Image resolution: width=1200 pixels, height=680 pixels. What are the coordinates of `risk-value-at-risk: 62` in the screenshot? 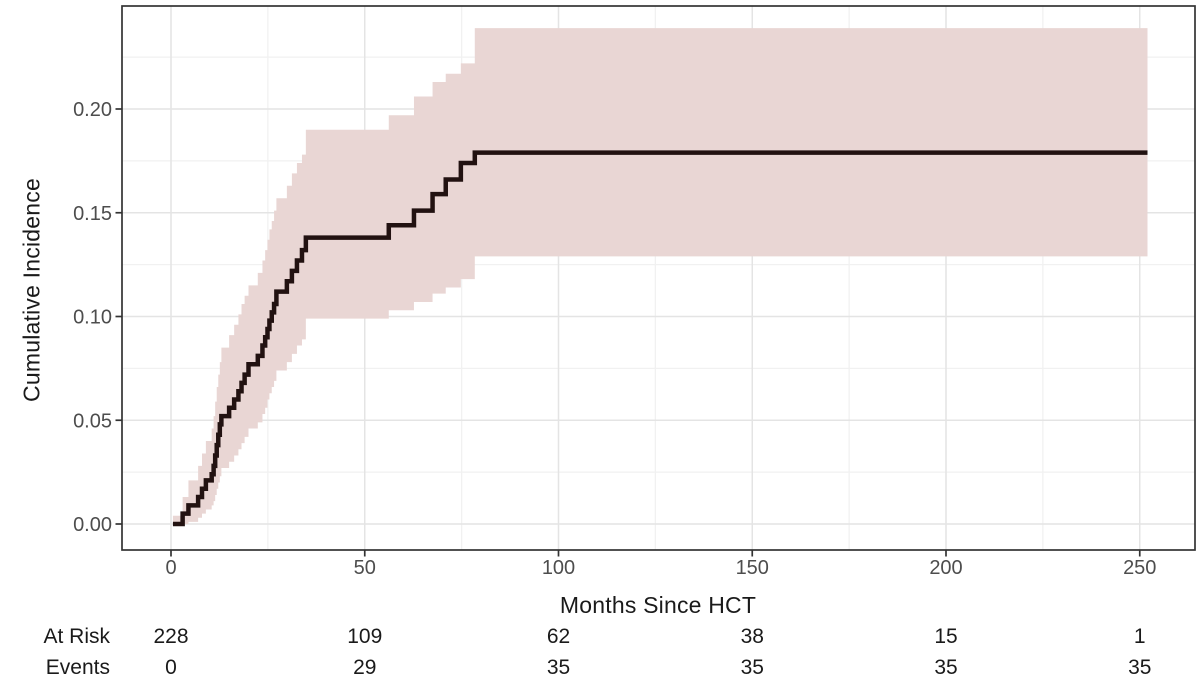 It's located at (558, 636).